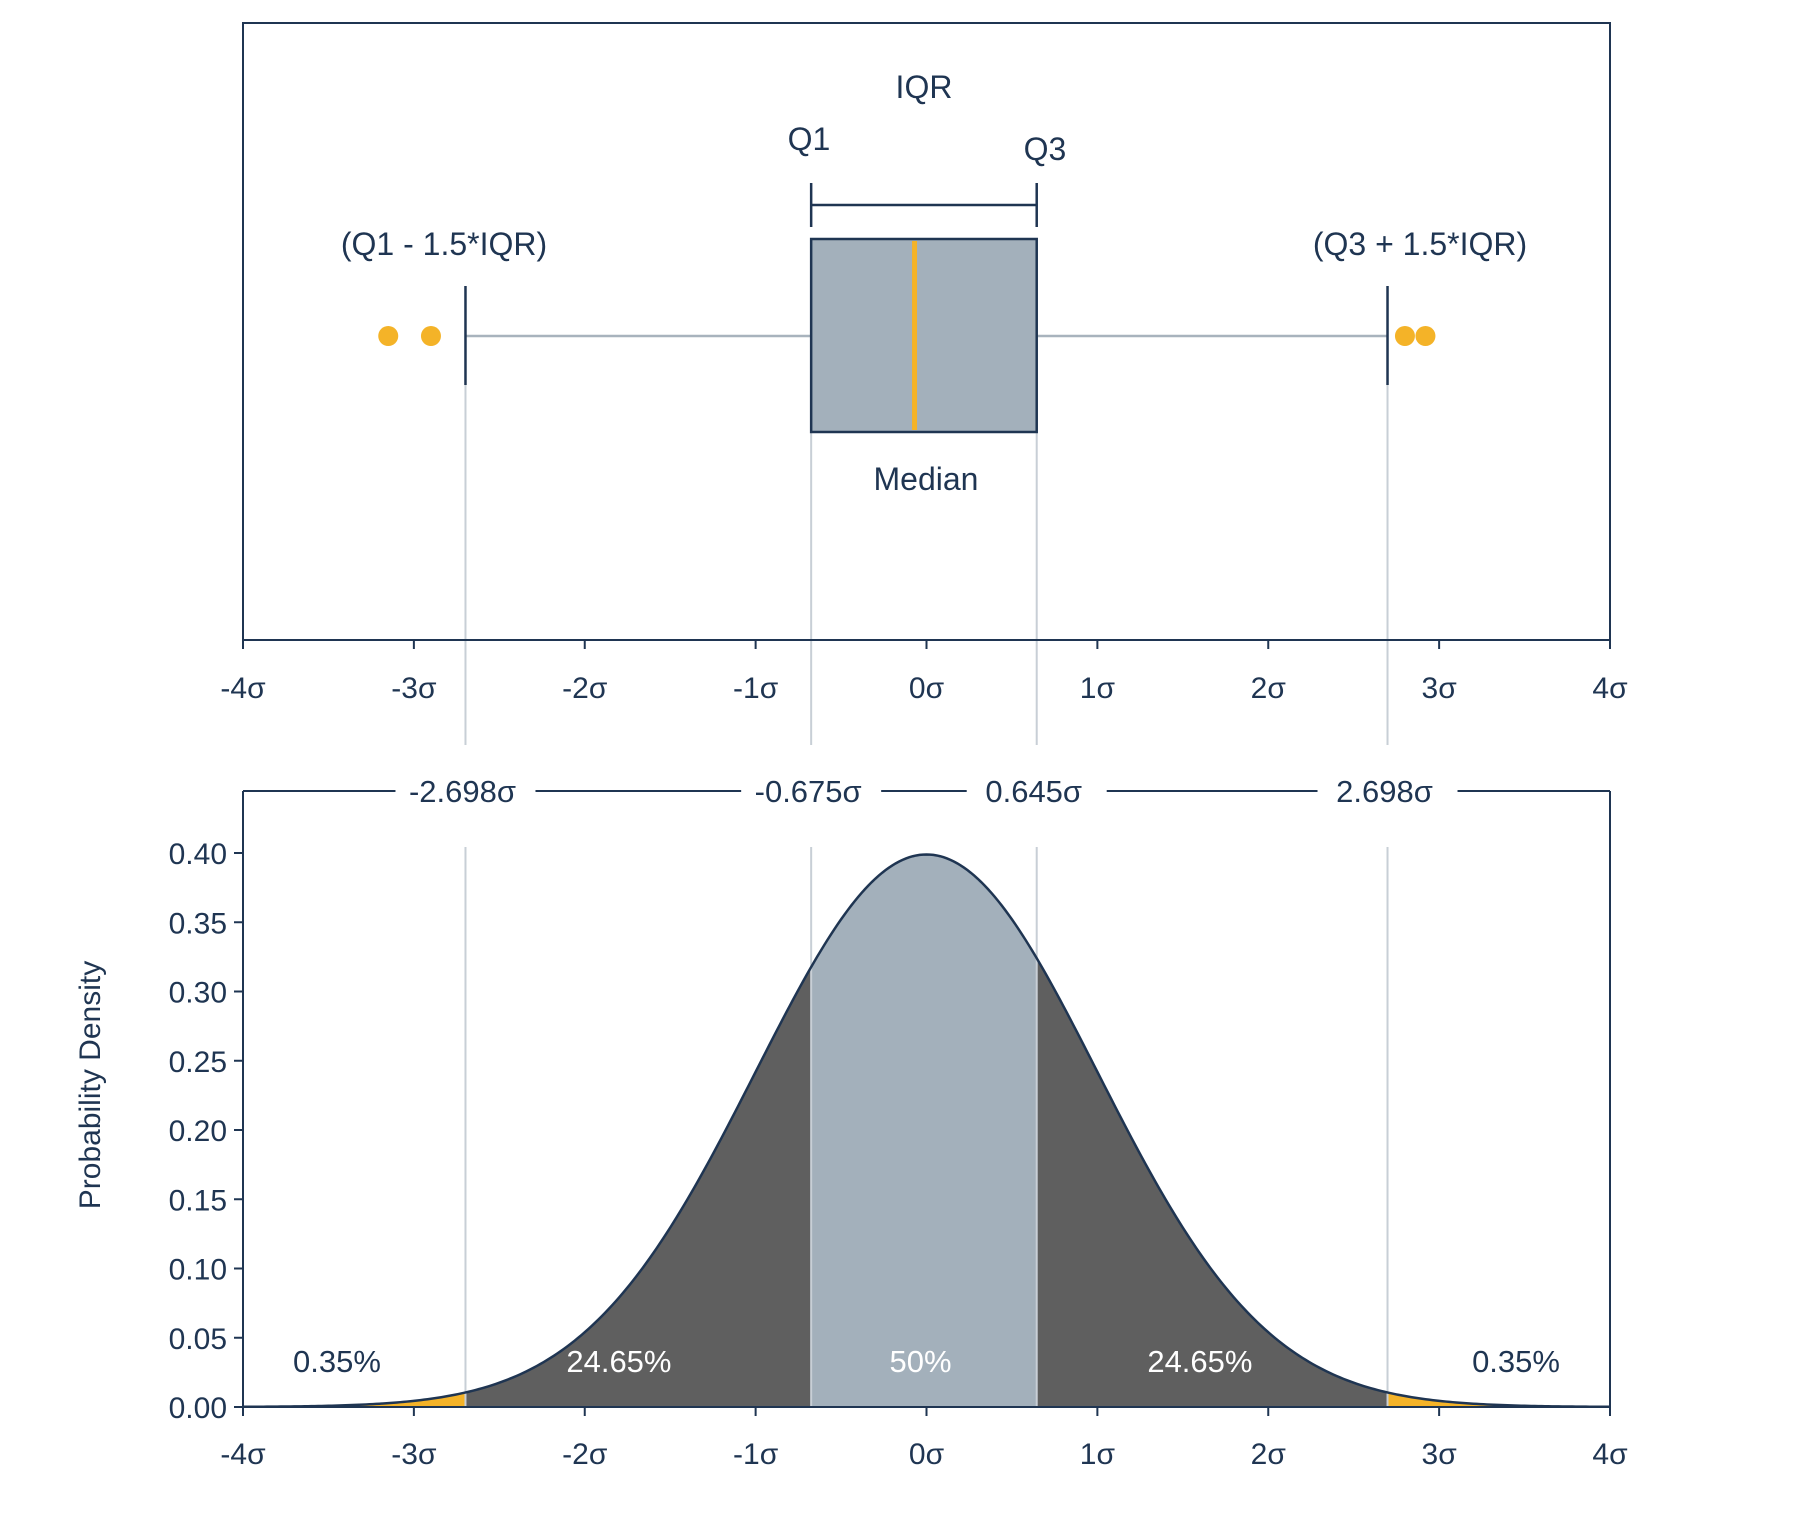 Image resolution: width=1798 pixels, height=1526 pixels. Describe the element at coordinates (923, 335) in the screenshot. I see `iqr-box` at that location.